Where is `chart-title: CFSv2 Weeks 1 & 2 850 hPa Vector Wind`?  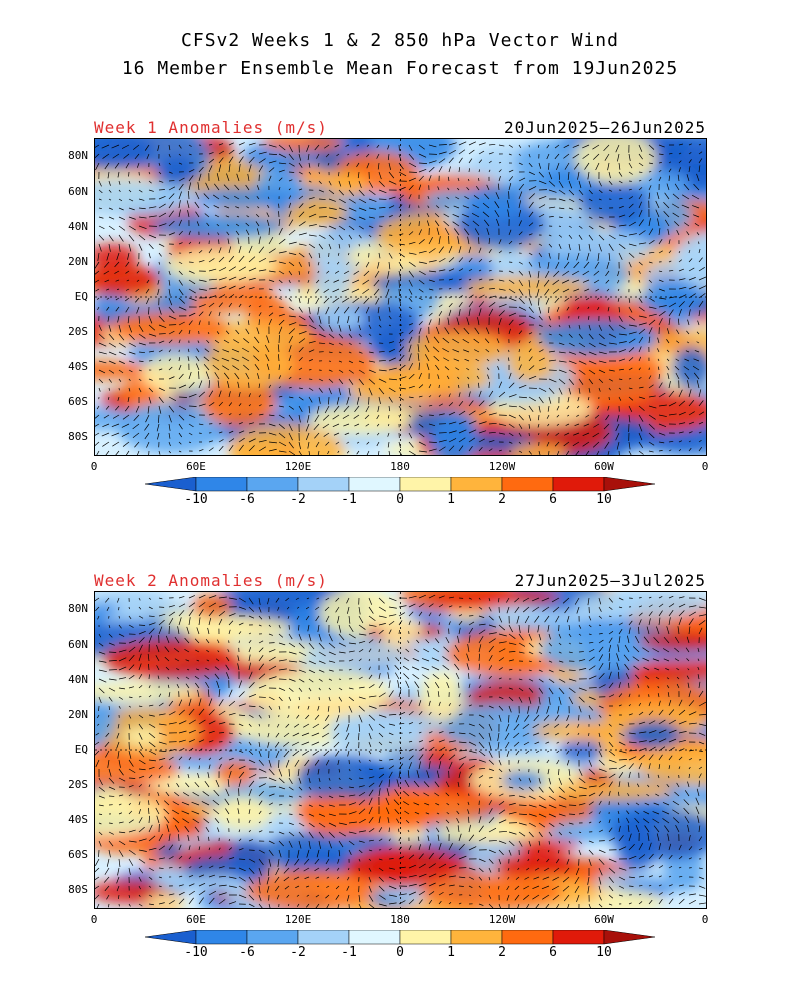 chart-title: CFSv2 Weeks 1 & 2 850 hPa Vector Wind is located at coordinates (400, 40).